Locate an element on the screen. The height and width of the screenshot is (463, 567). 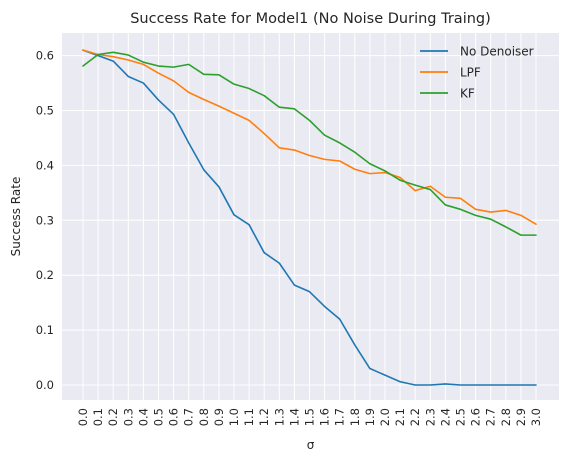
y-tick-label: 0.6 is located at coordinates (45, 56).